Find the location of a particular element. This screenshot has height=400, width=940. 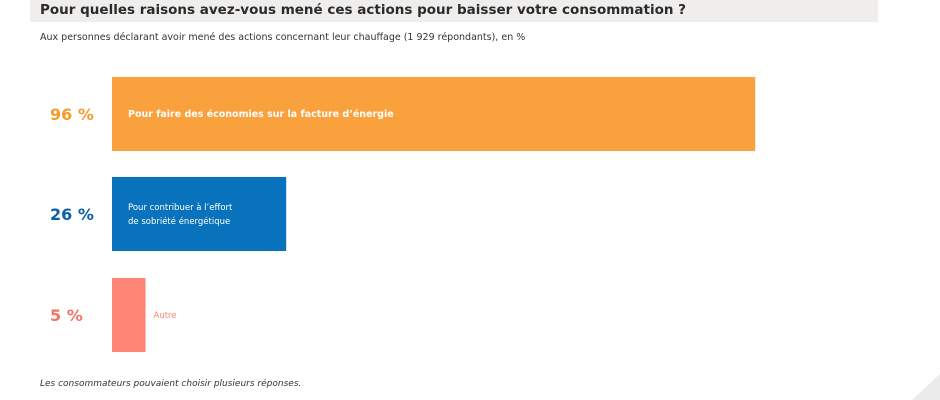

value-label-2: 26 % is located at coordinates (72, 214).